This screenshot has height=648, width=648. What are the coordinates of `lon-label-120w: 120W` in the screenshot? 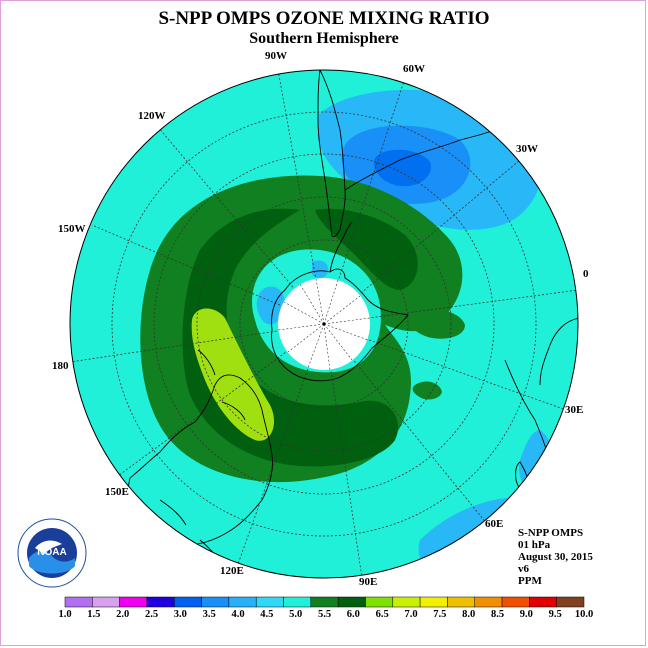 It's located at (152, 116).